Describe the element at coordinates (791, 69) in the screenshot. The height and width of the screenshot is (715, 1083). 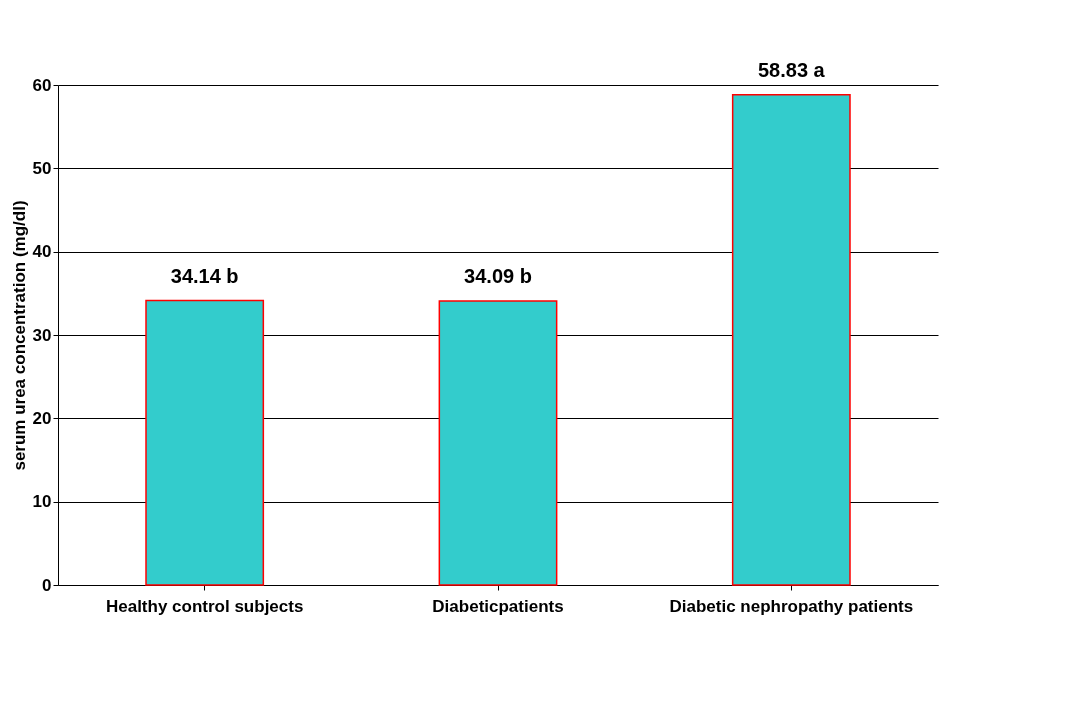
I see `data-label: 58.83 a` at that location.